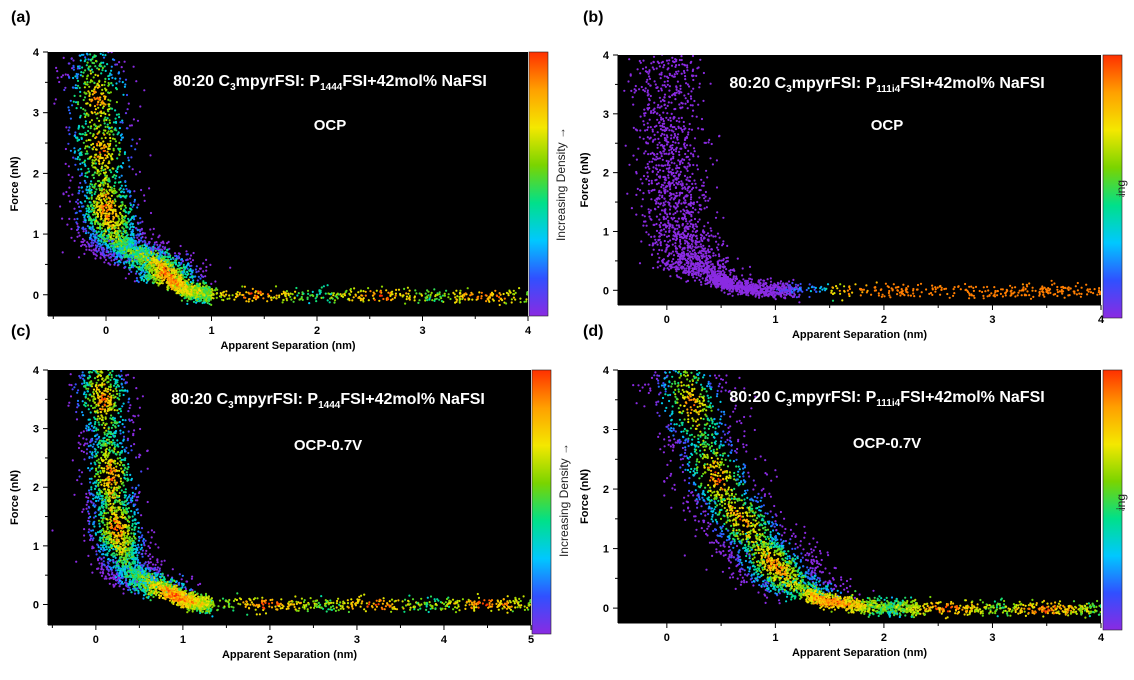 The height and width of the screenshot is (680, 1134). What do you see at coordinates (593, 17) in the screenshot?
I see `panel-label: (b)` at bounding box center [593, 17].